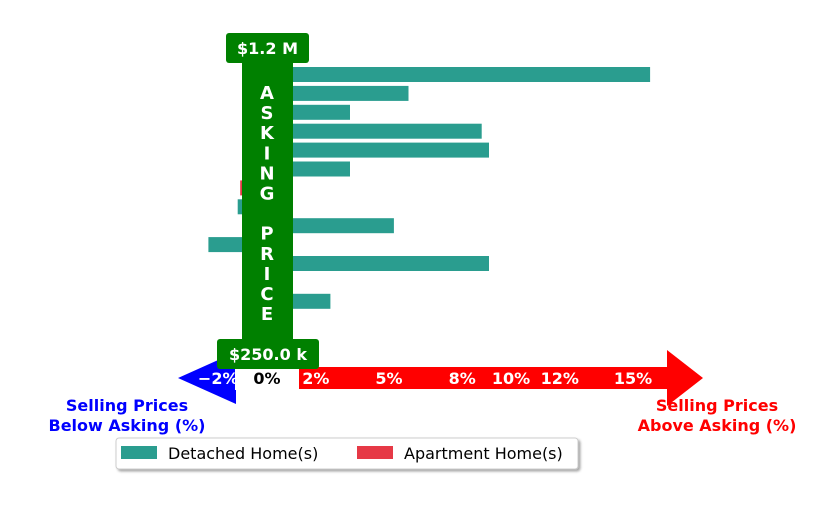 The width and height of the screenshot is (839, 509). What do you see at coordinates (267, 314) in the screenshot?
I see `asking-price-letter: E` at bounding box center [267, 314].